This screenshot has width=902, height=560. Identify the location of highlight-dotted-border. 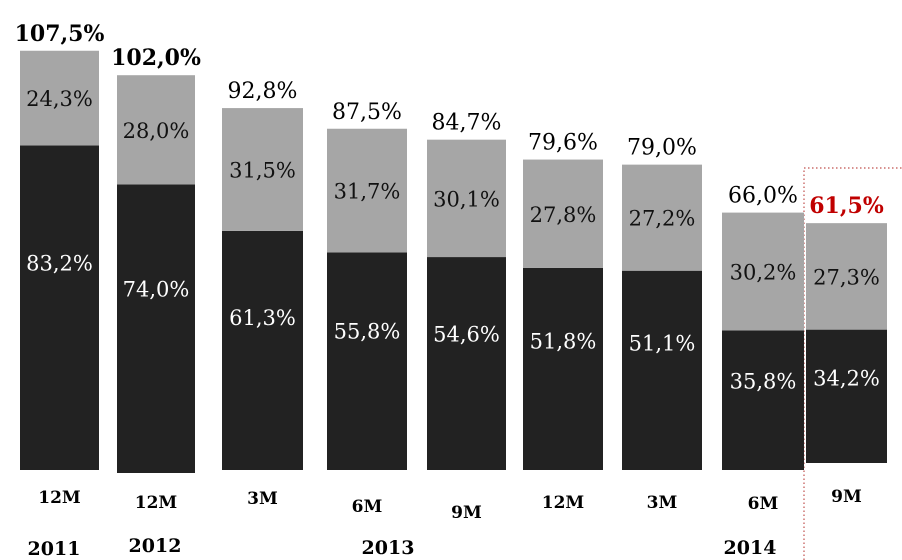
(852, 363).